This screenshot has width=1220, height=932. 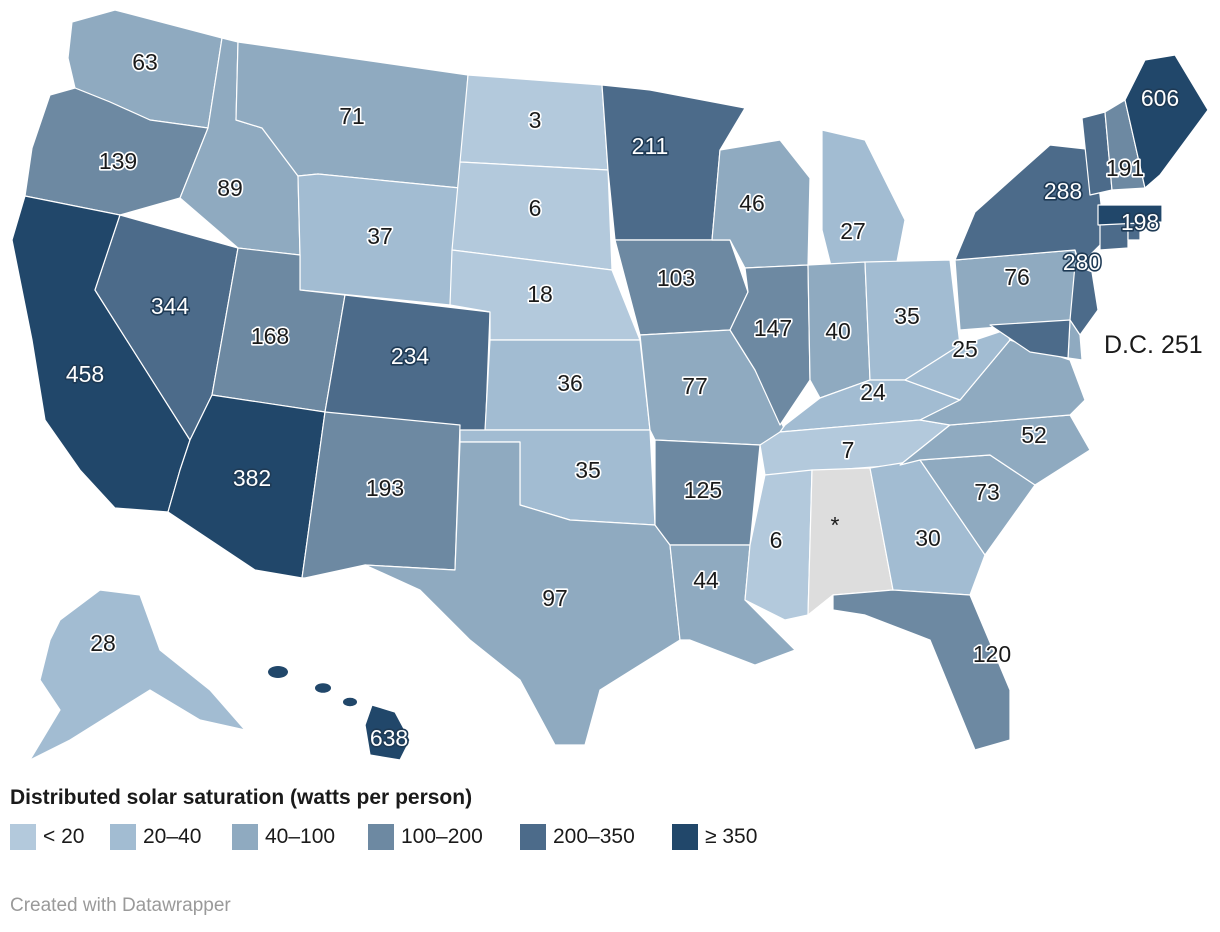 What do you see at coordinates (1166, 121) in the screenshot?
I see `state-me` at bounding box center [1166, 121].